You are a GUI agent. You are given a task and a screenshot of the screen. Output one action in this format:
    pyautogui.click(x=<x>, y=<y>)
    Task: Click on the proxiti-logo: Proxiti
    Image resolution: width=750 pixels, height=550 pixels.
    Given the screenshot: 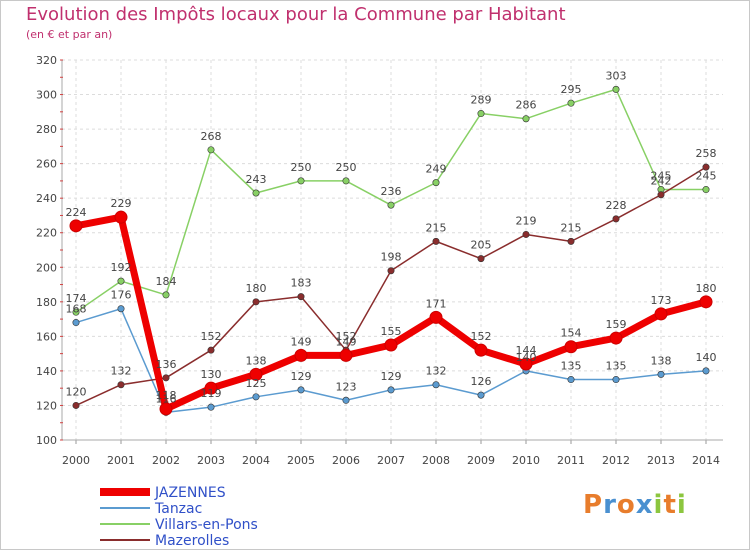 What is the action you would take?
    pyautogui.click(x=635, y=505)
    